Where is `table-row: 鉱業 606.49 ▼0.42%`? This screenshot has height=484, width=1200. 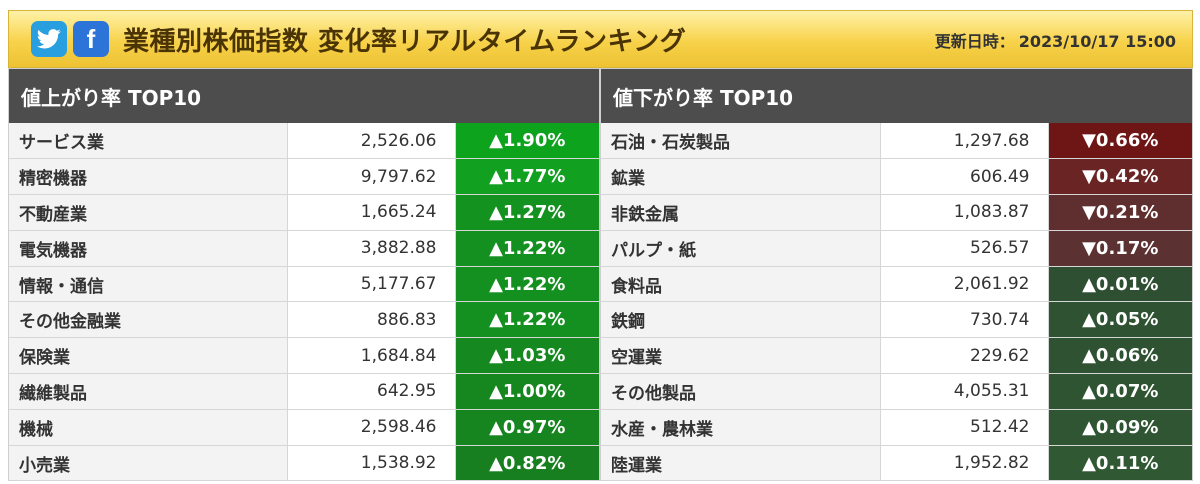
table-row: 鉱業 606.49 ▼0.42% is located at coordinates (896, 177).